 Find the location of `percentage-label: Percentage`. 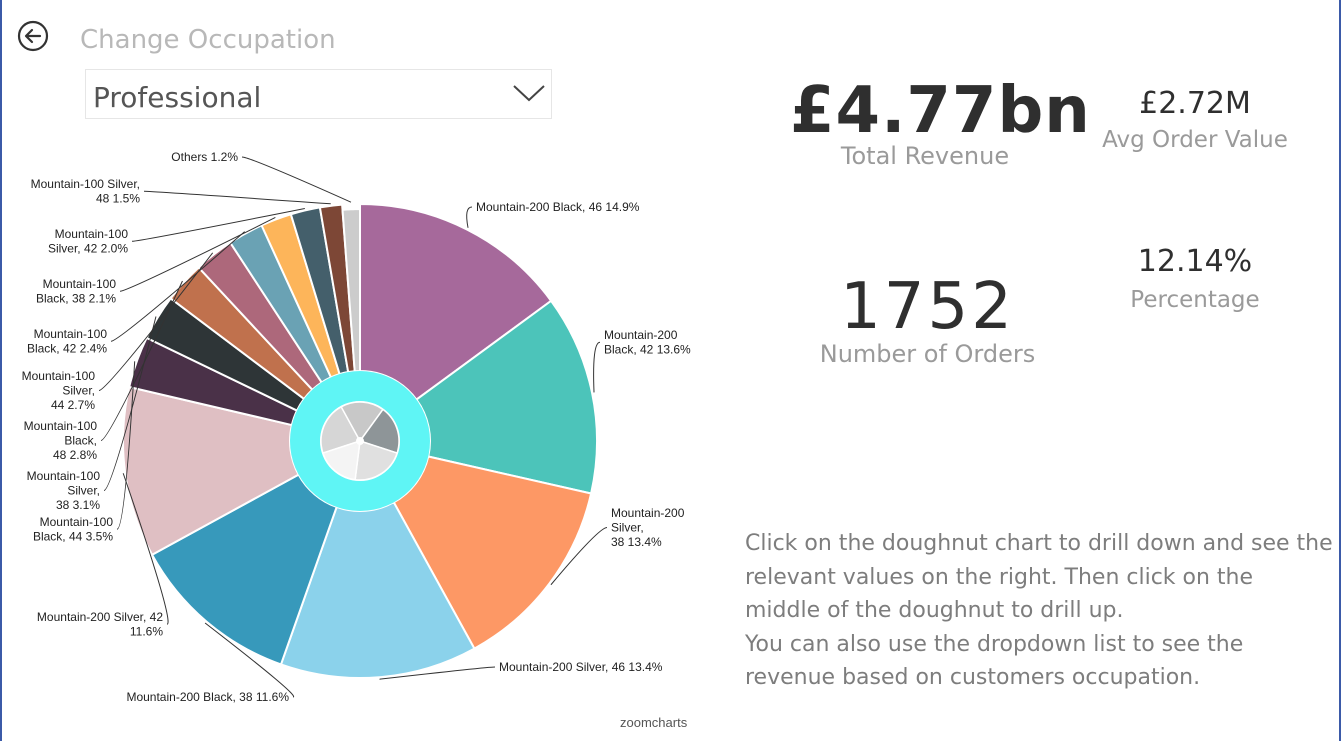

percentage-label: Percentage is located at coordinates (1195, 300).